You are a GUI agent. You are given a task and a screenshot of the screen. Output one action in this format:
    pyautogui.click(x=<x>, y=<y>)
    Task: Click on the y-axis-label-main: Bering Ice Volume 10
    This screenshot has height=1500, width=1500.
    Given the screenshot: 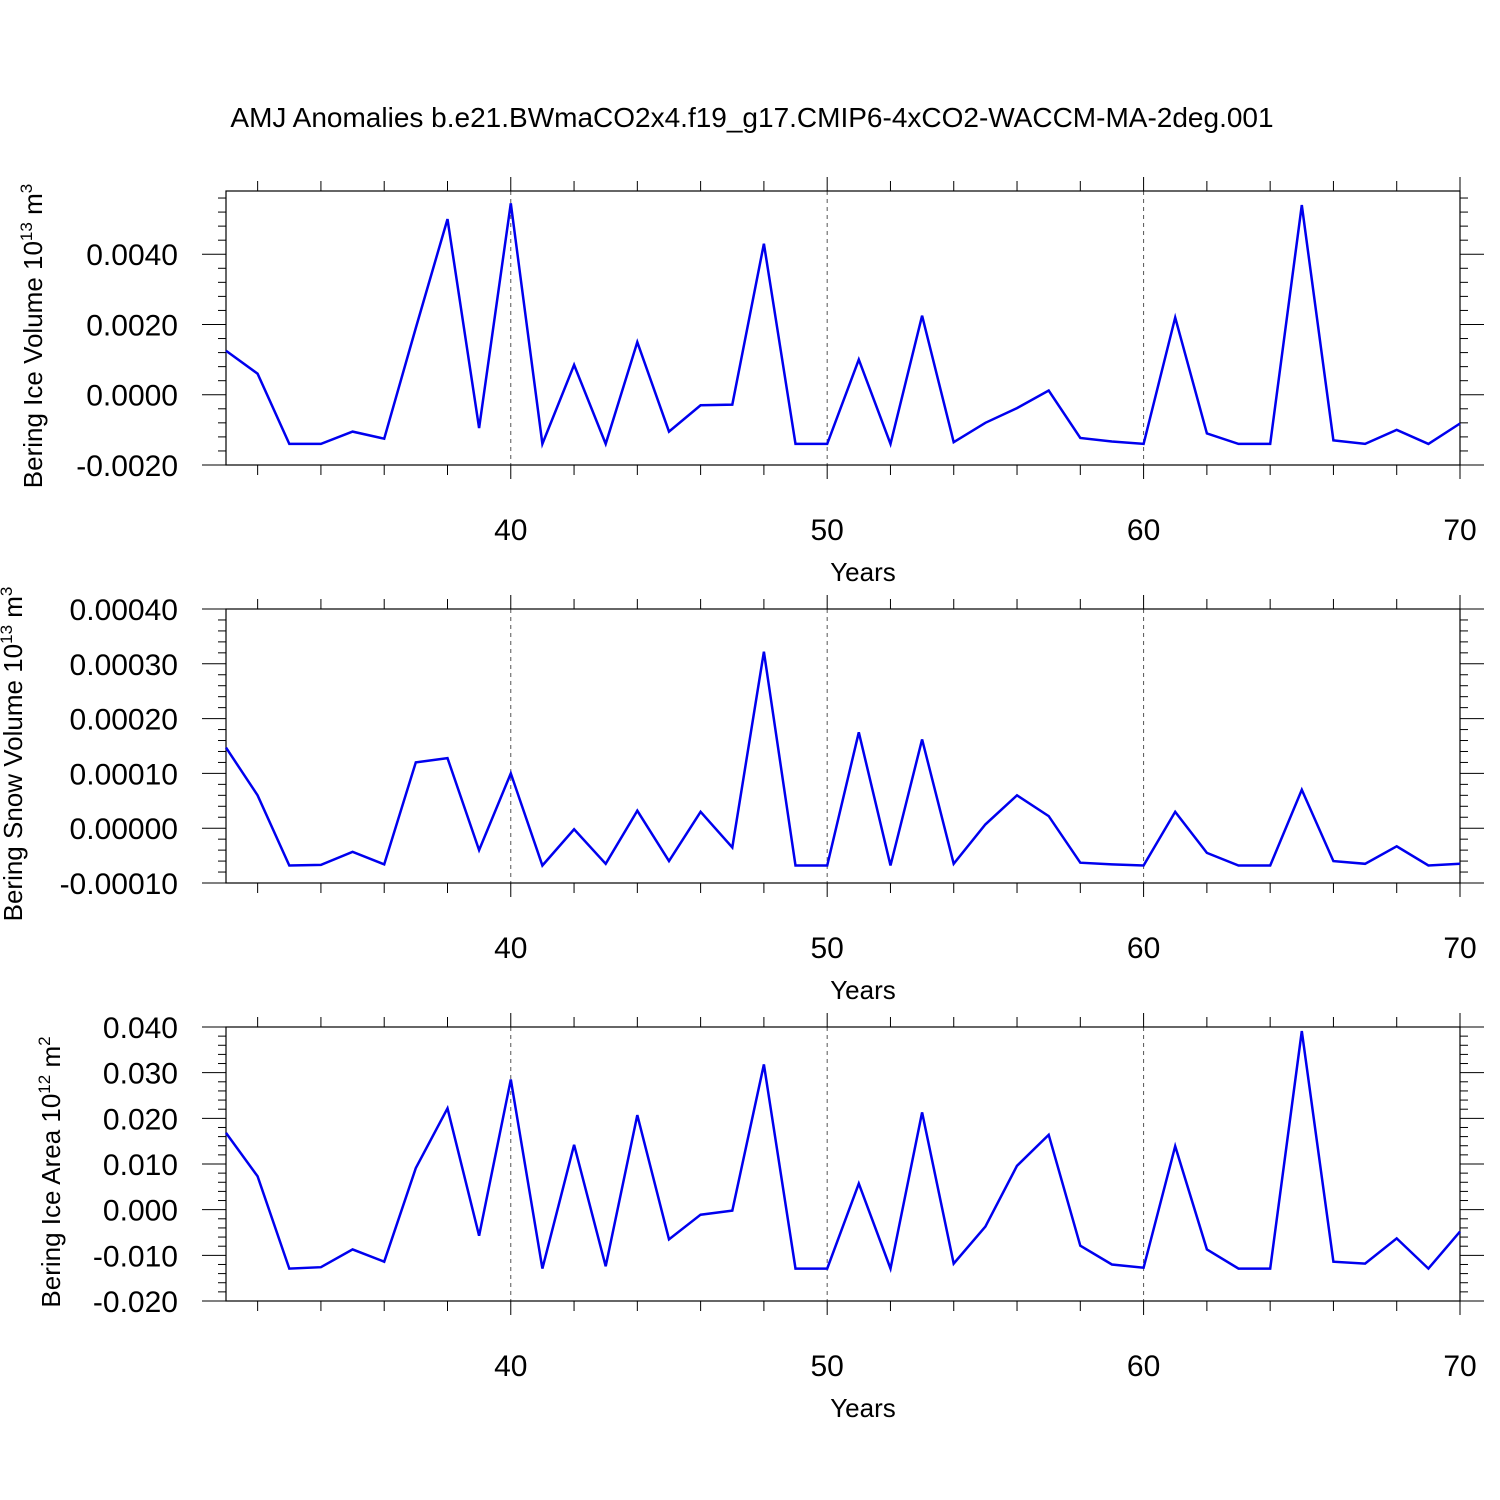 What is the action you would take?
    pyautogui.click(x=33, y=364)
    